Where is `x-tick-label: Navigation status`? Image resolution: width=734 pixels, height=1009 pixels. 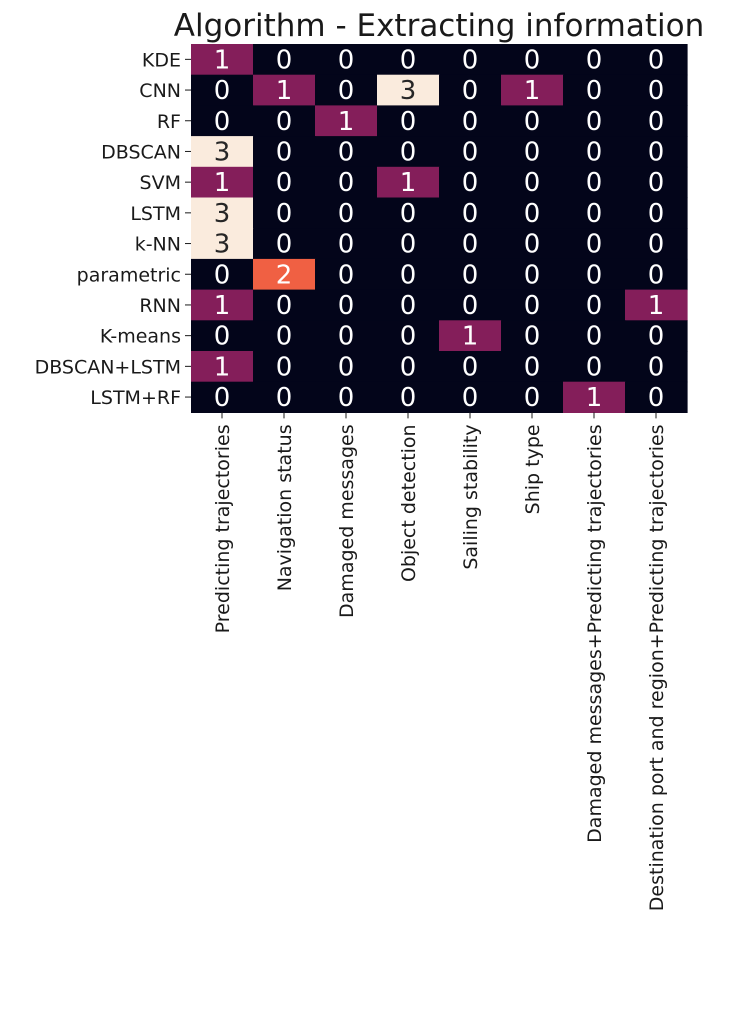
x-tick-label: Navigation status is located at coordinates (285, 507).